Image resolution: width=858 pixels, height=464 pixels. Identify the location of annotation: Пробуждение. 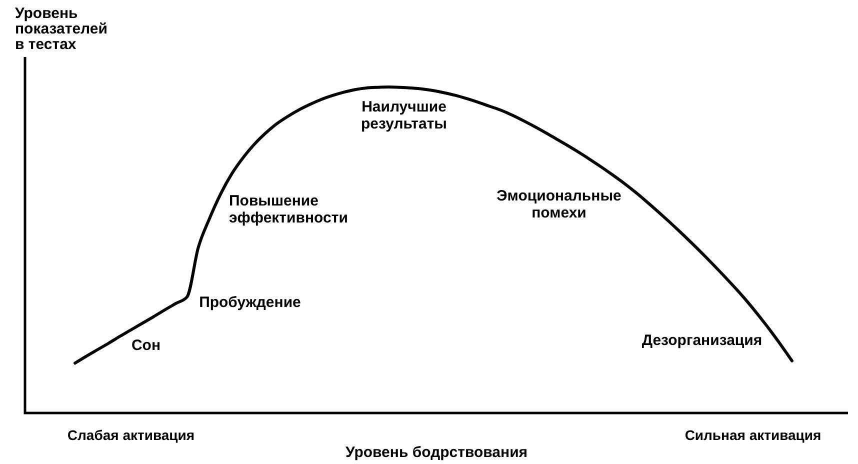
(250, 302).